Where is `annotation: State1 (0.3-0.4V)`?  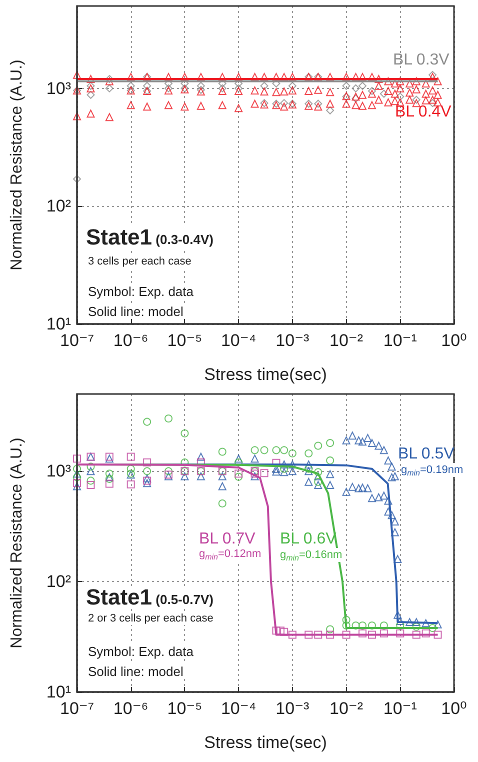 annotation: State1 (0.3-0.4V) is located at coordinates (150, 237).